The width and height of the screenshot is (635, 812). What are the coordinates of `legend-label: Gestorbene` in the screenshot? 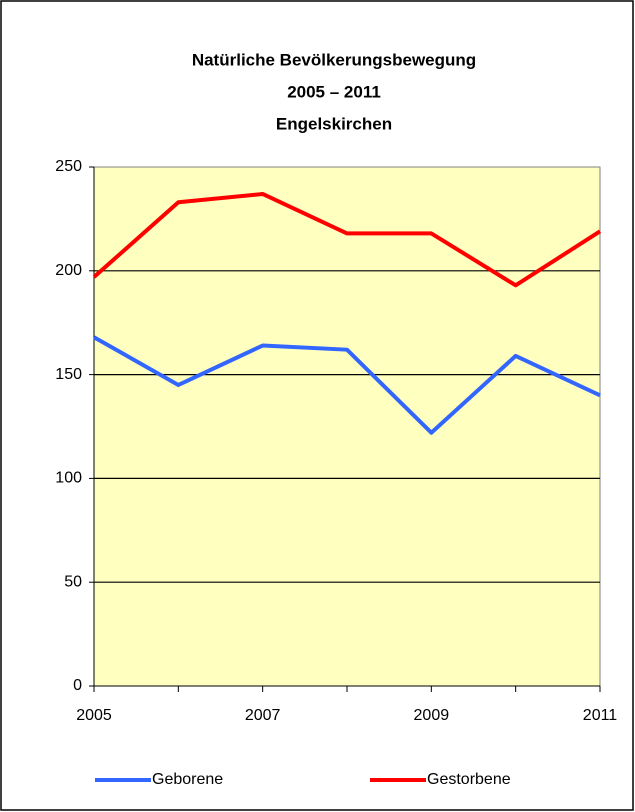 It's located at (469, 779).